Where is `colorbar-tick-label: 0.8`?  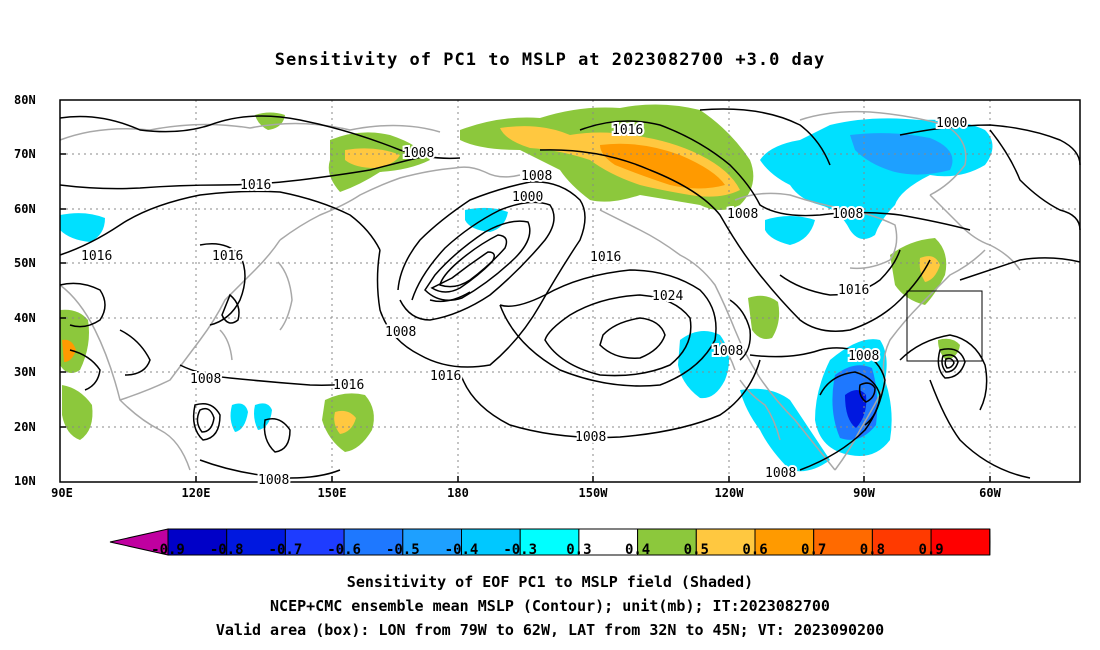 colorbar-tick-label: 0.8 is located at coordinates (872, 550).